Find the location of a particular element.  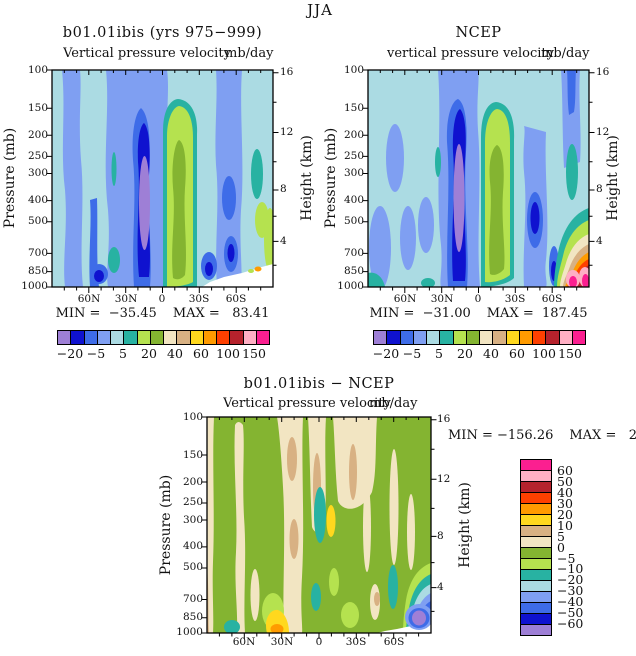

colorbar-label: −40 is located at coordinates (570, 601).